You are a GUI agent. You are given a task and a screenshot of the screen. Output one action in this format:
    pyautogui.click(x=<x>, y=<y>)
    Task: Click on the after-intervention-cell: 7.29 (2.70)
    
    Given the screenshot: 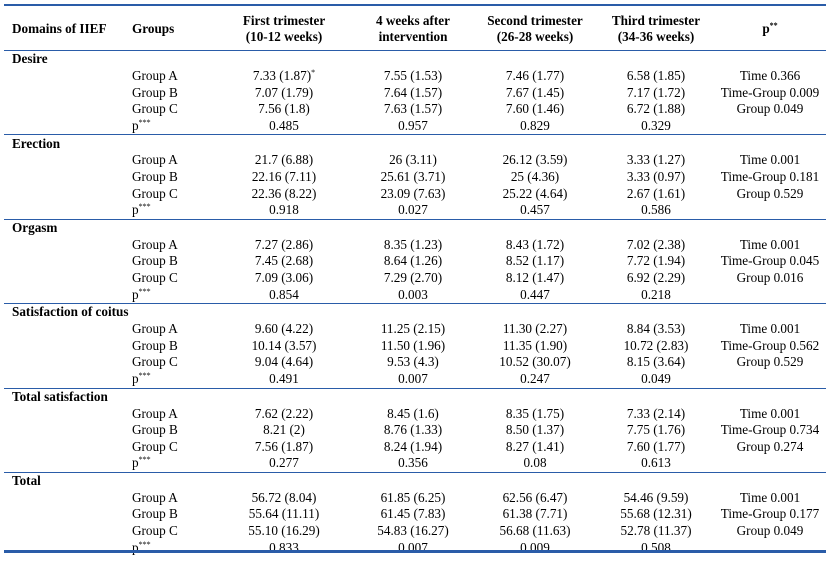 What is the action you would take?
    pyautogui.click(x=413, y=277)
    